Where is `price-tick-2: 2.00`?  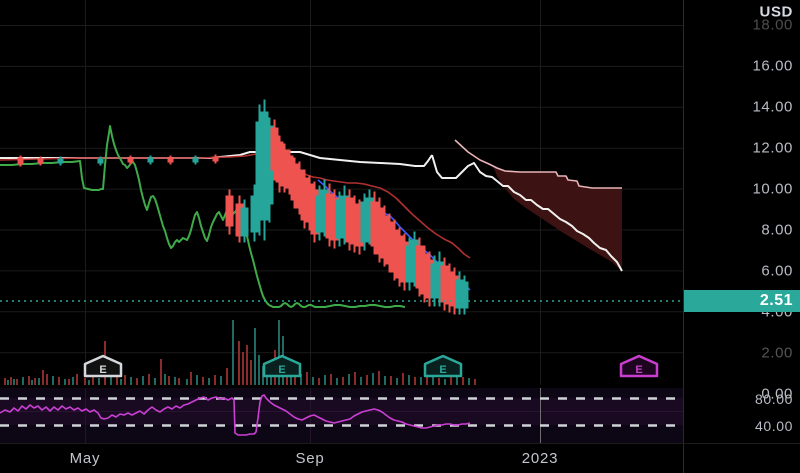 price-tick-2: 2.00 is located at coordinates (777, 353).